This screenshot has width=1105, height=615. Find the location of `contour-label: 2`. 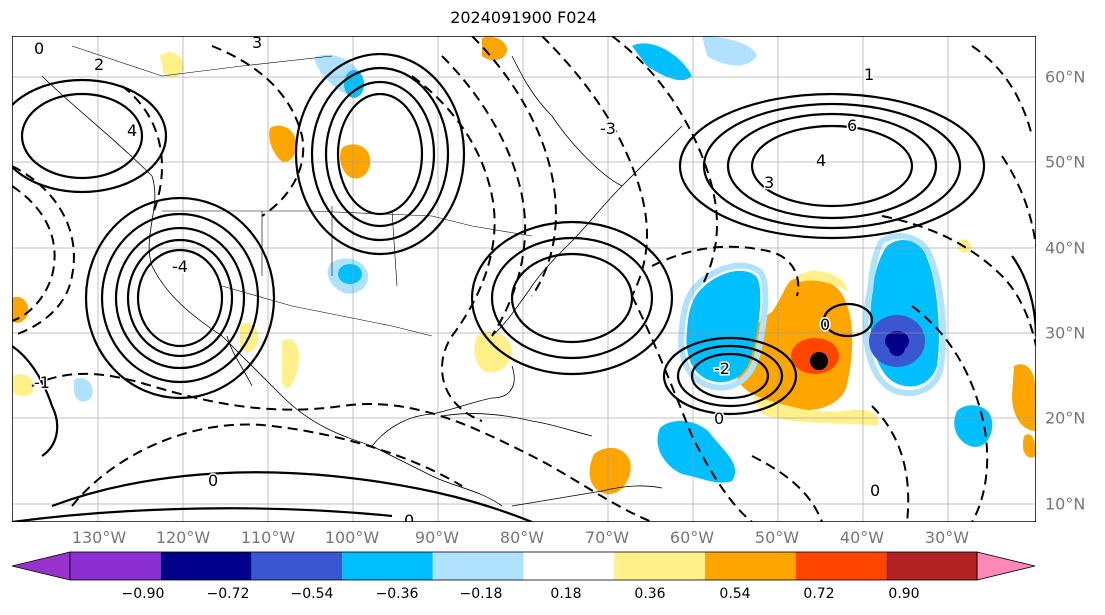

contour-label: 2 is located at coordinates (99, 64).